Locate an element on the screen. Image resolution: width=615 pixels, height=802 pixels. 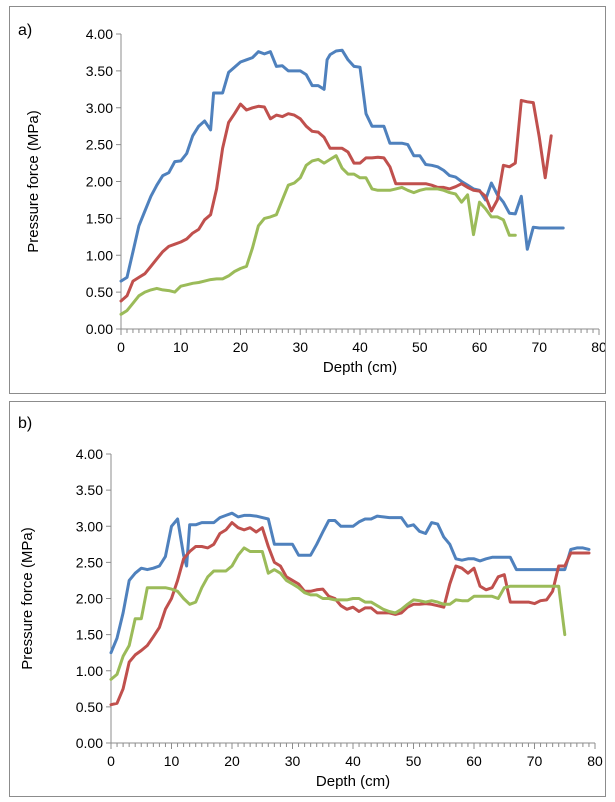
panel-label: a) is located at coordinates (25, 30).